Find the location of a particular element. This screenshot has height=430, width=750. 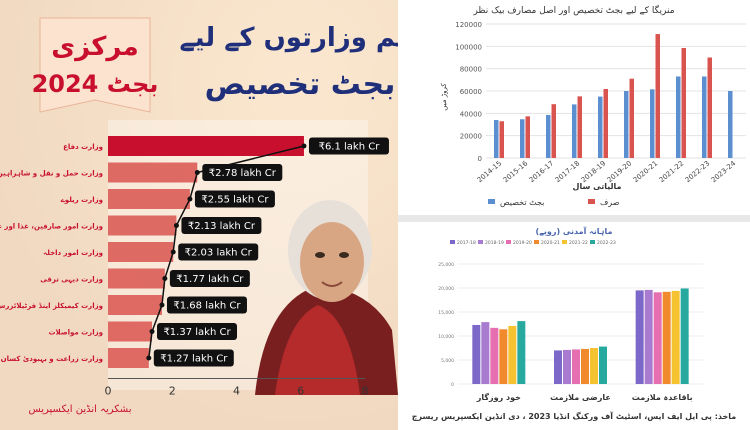

category-label: خود روزگار is located at coordinates (498, 397).